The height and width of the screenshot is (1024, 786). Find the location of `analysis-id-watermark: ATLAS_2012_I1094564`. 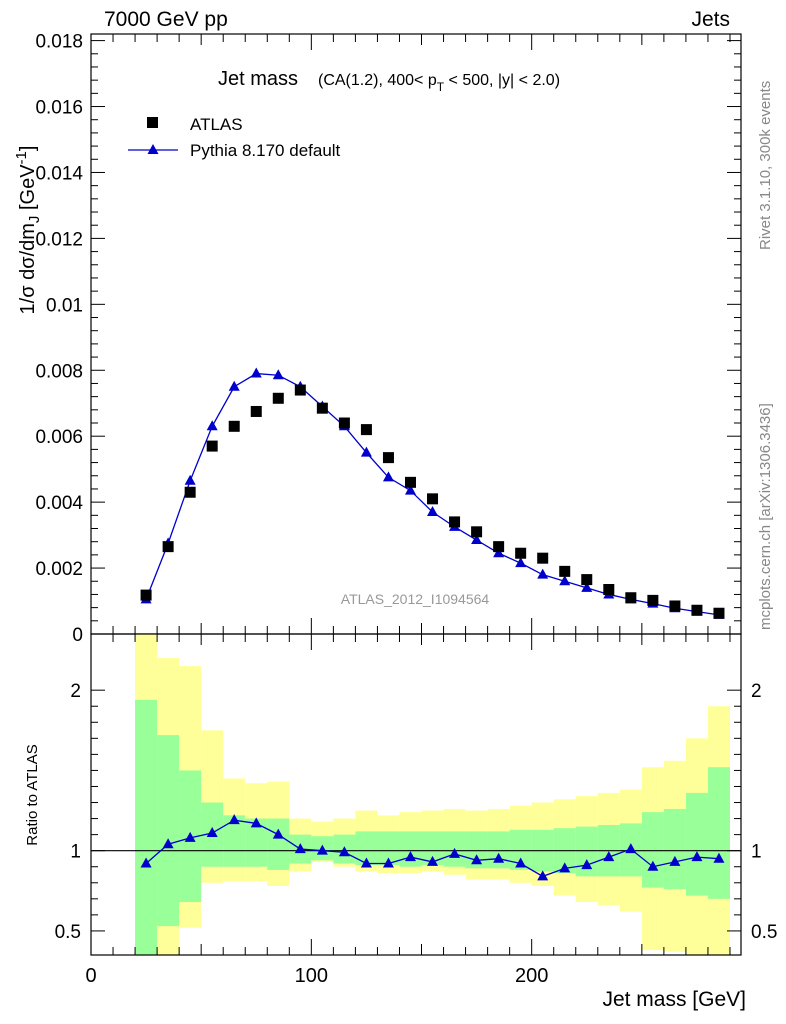

analysis-id-watermark: ATLAS_2012_I1094564 is located at coordinates (415, 599).